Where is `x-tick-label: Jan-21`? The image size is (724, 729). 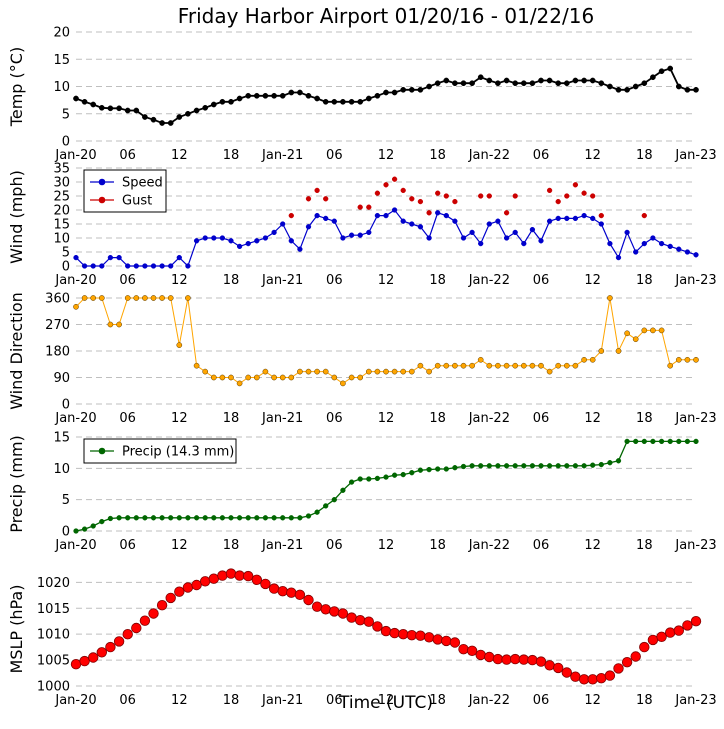
x-tick-label: Jan-21 is located at coordinates (282, 545).